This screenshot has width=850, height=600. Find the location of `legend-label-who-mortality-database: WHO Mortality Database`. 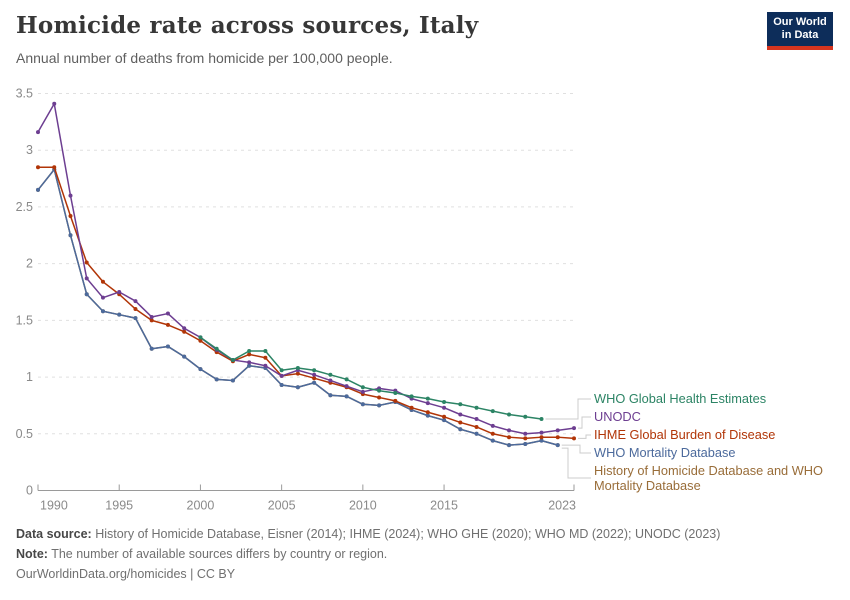

legend-label-who-mortality-database: WHO Mortality Database is located at coordinates (665, 452).